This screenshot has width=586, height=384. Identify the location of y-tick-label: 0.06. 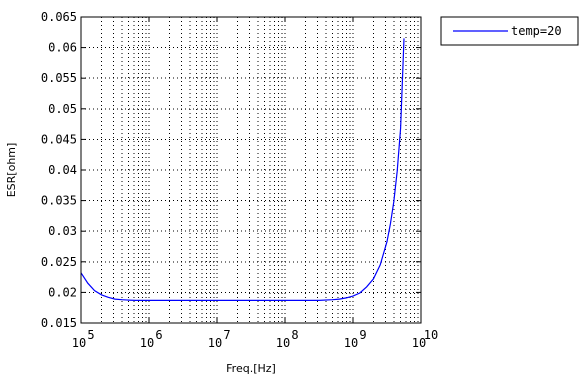
(62, 48).